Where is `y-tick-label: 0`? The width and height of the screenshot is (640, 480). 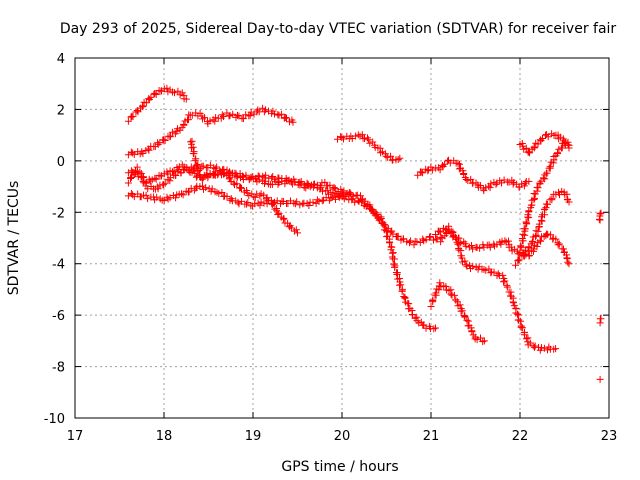 y-tick-label: 0 is located at coordinates (61, 162).